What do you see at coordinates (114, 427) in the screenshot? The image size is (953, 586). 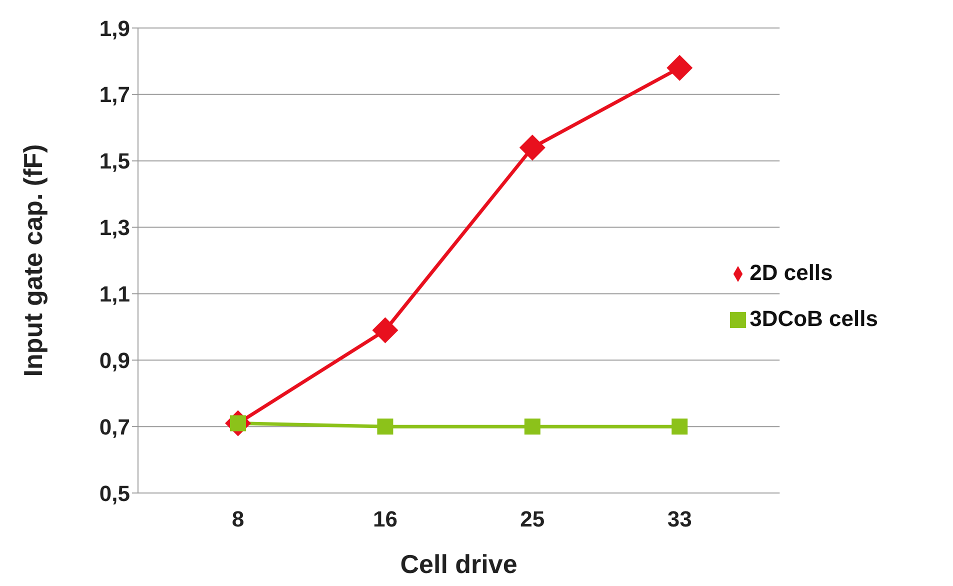 I see `y-tick-label: 0,7` at bounding box center [114, 427].